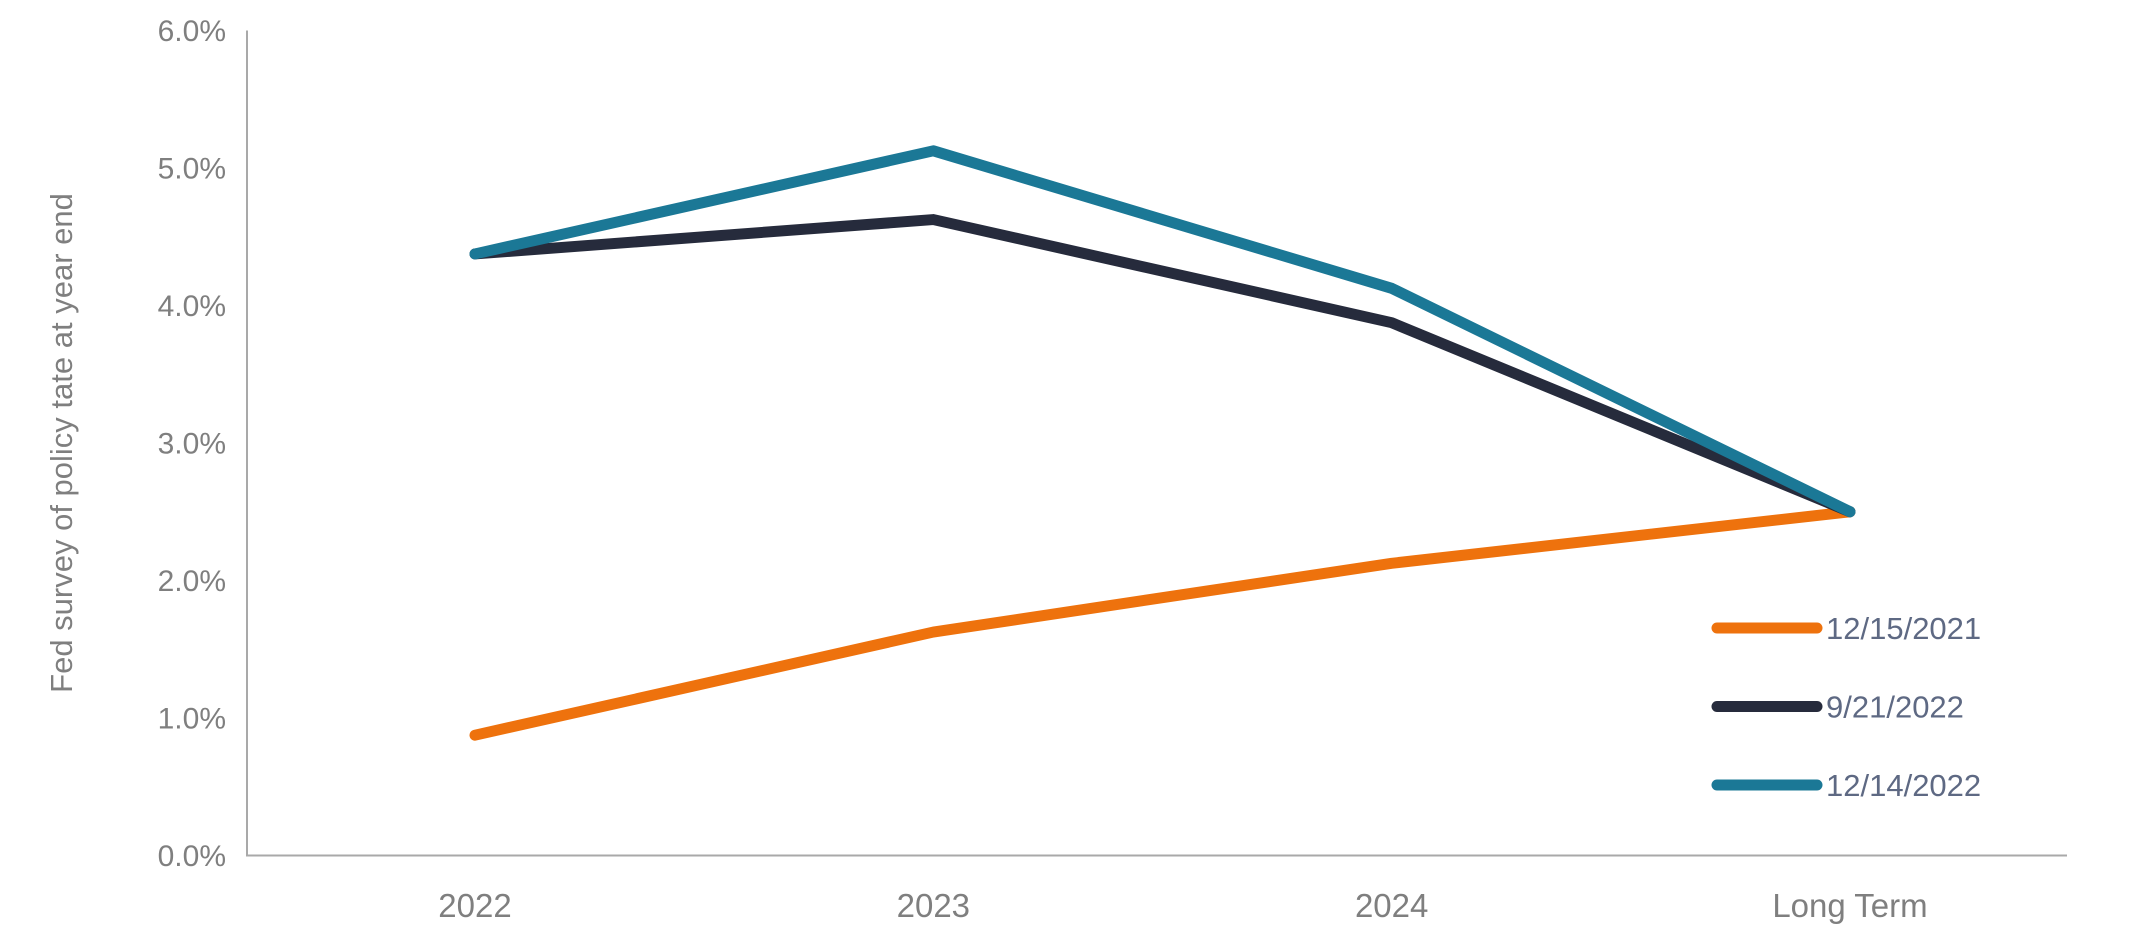 The image size is (2145, 947). I want to click on x-tick-label: 2022, so click(474, 905).